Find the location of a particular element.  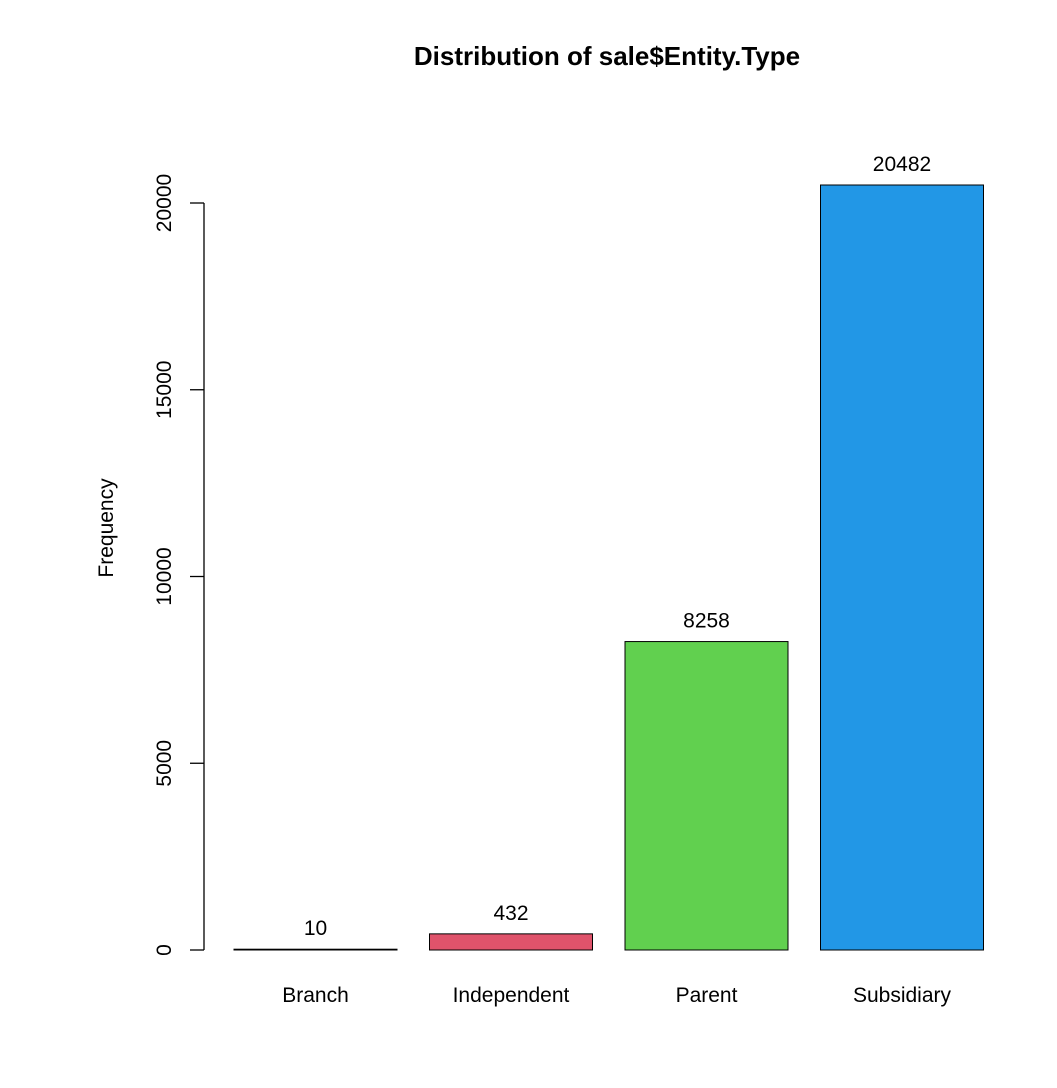

data-label: 432 is located at coordinates (510, 913).